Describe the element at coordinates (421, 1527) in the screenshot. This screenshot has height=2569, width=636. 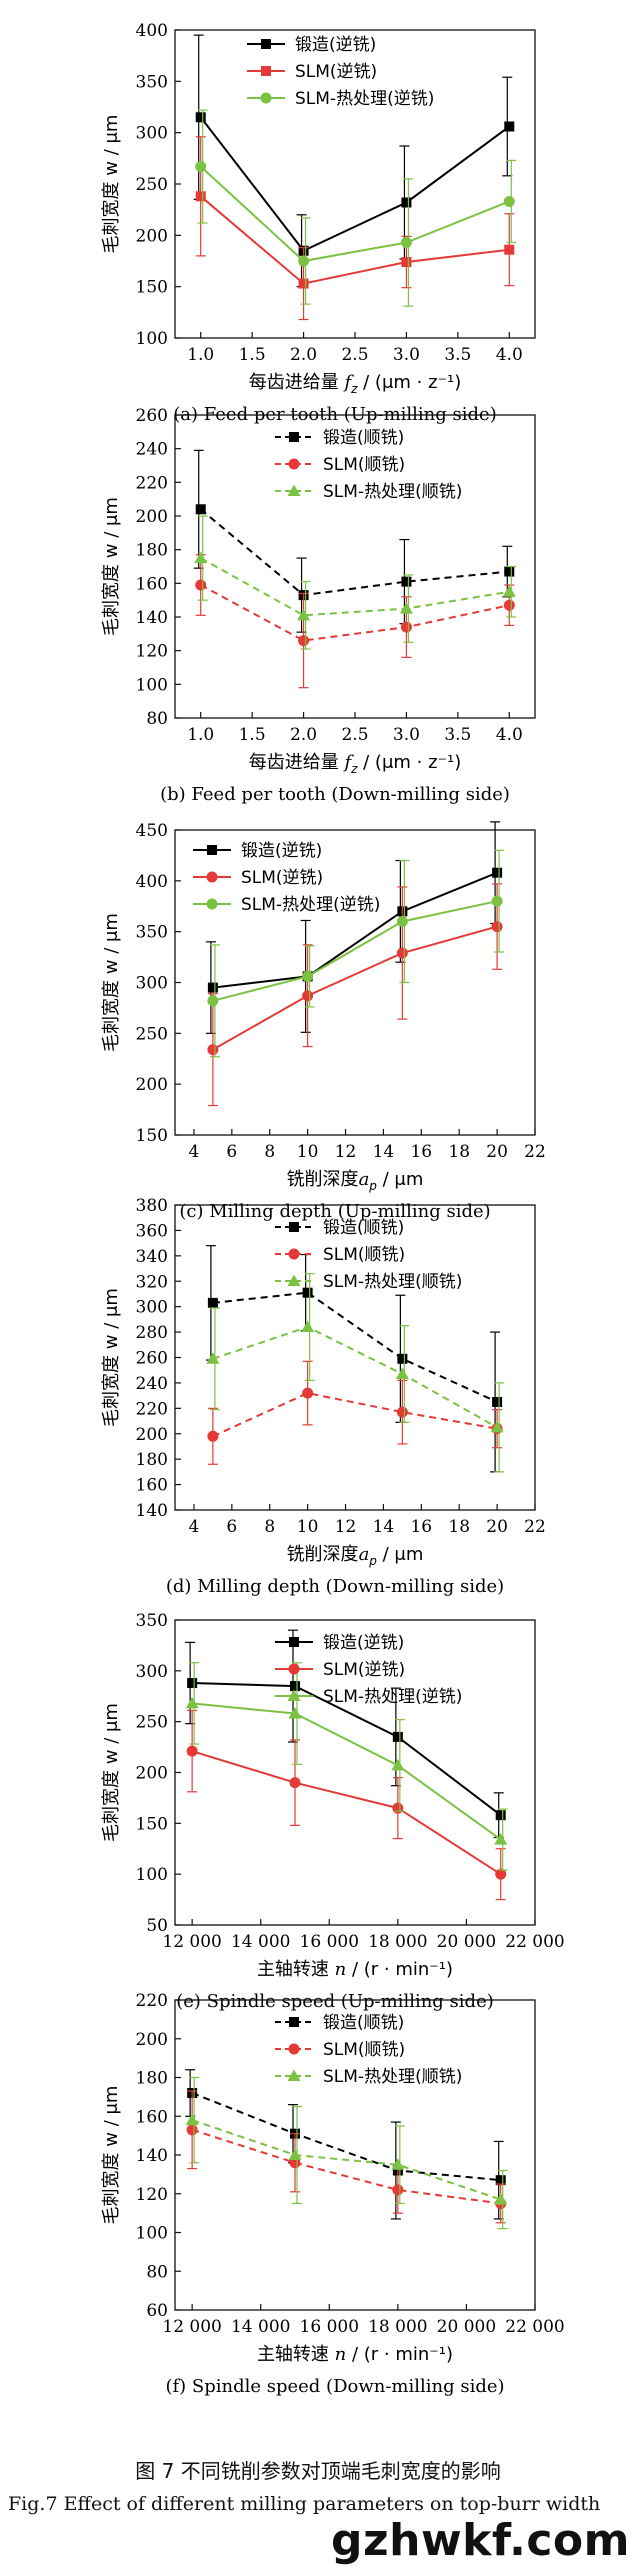
I see `x-tick-label: 16` at that location.